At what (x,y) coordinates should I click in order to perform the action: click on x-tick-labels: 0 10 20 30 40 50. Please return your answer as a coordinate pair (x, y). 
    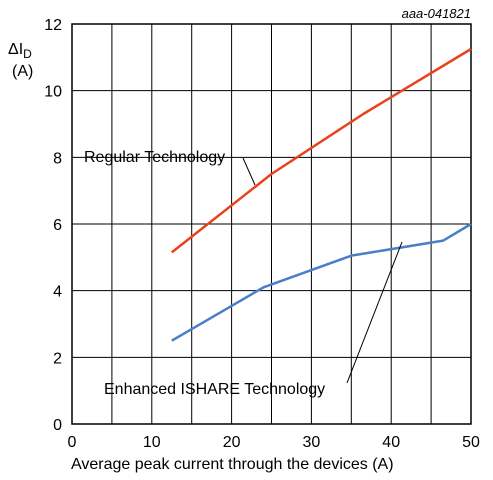
    Looking at the image, I should click on (274, 442).